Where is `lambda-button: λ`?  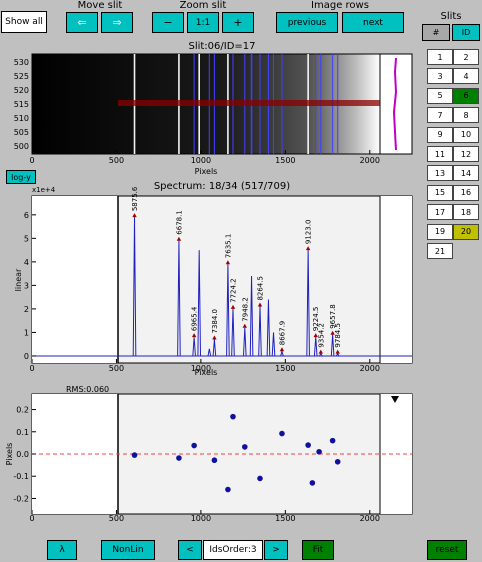
lambda-button: λ is located at coordinates (62, 550).